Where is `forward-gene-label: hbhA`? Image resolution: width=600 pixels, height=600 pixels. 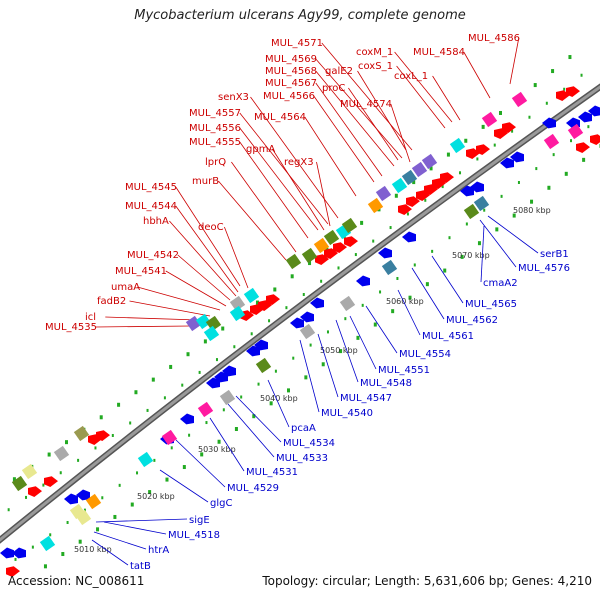
forward-gene-label: hbhA is located at coordinates (156, 221).